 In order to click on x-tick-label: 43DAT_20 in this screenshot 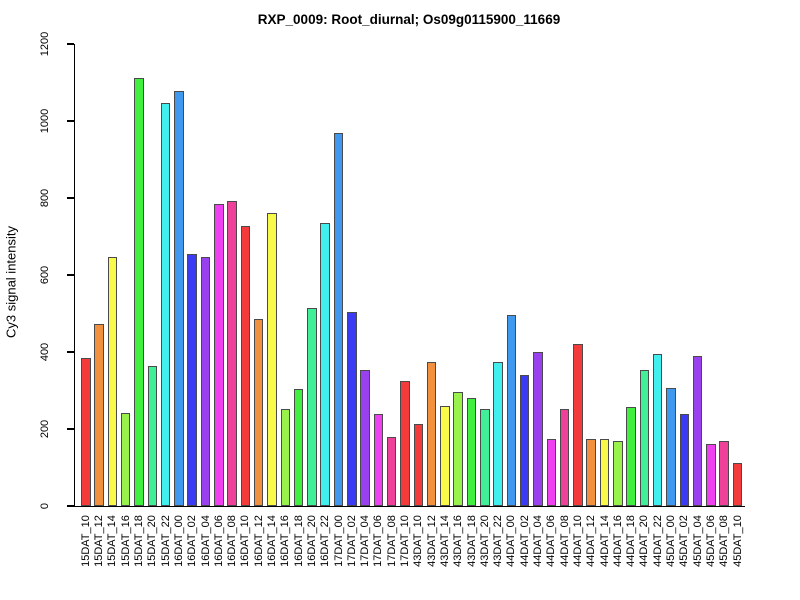, I will do `click(484, 541)`.